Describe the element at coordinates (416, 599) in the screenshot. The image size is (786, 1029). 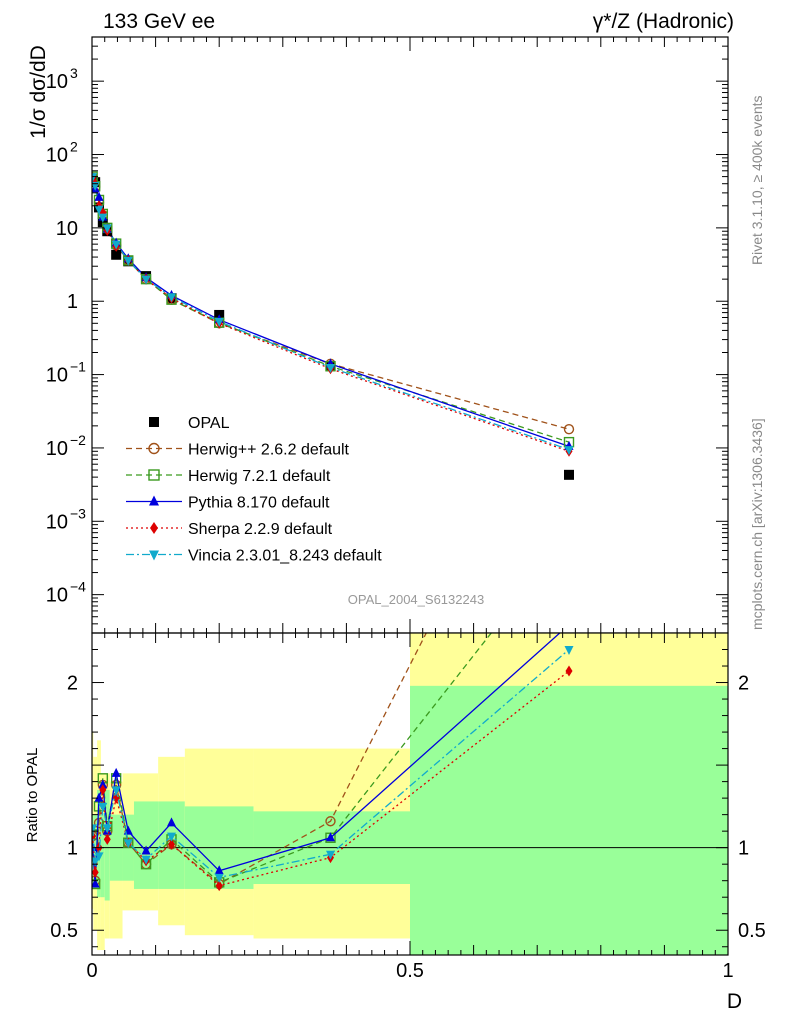
I see `analysis-watermark: OPAL_2004_S6132243` at that location.